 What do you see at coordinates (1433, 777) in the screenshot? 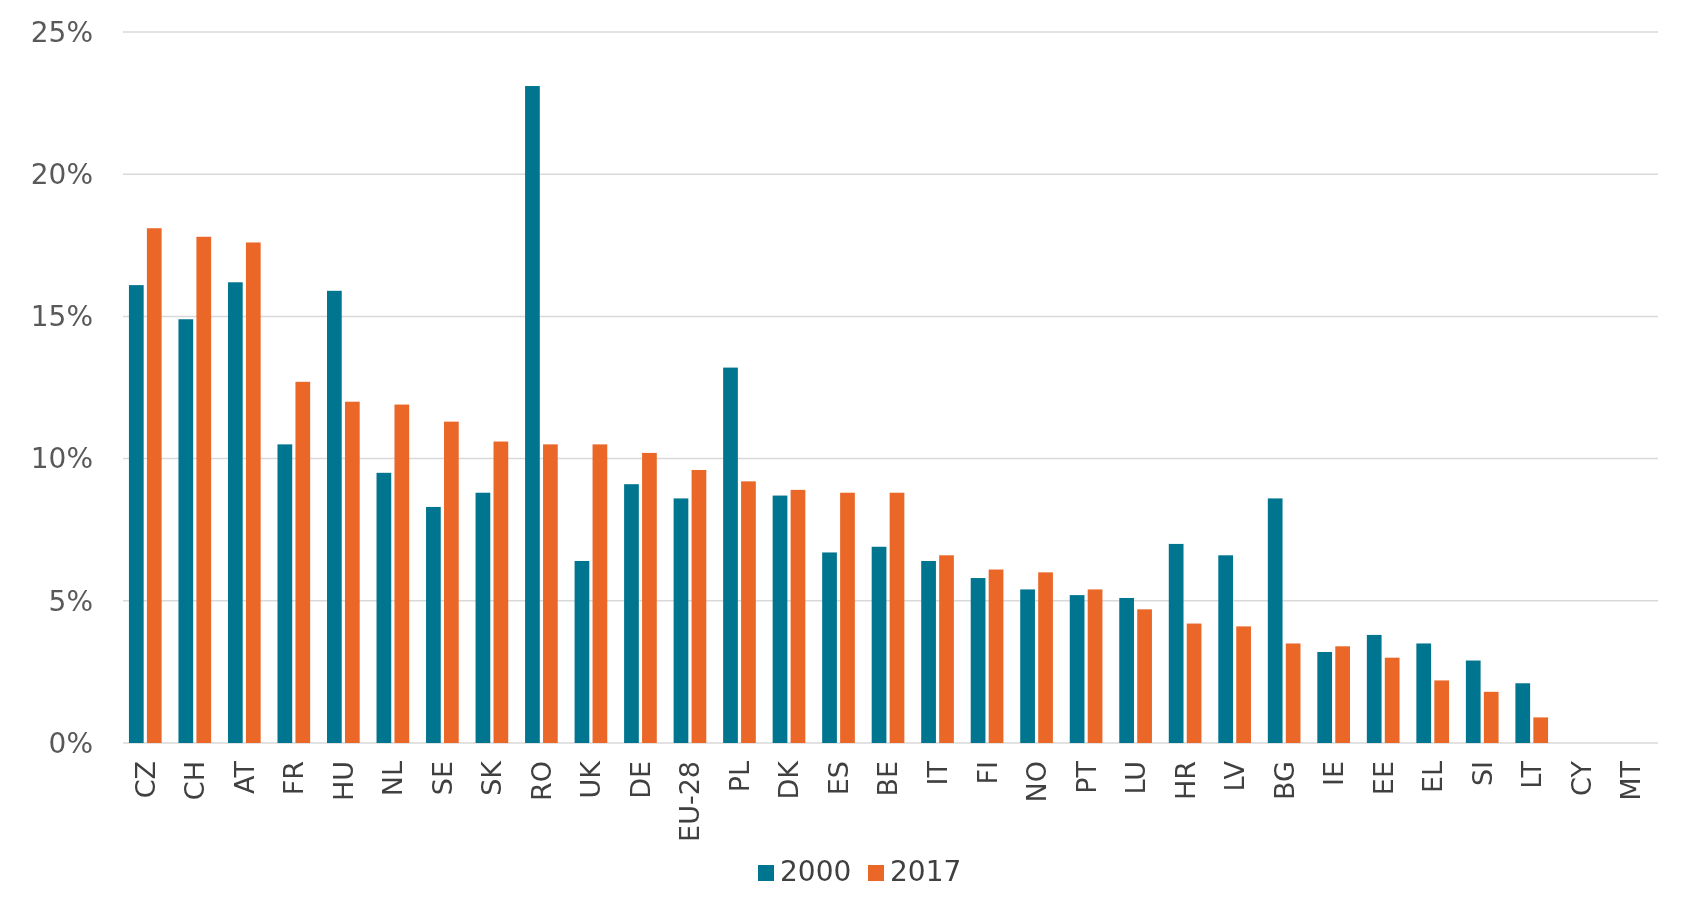
I see `x-tick-label: EL` at bounding box center [1433, 777].